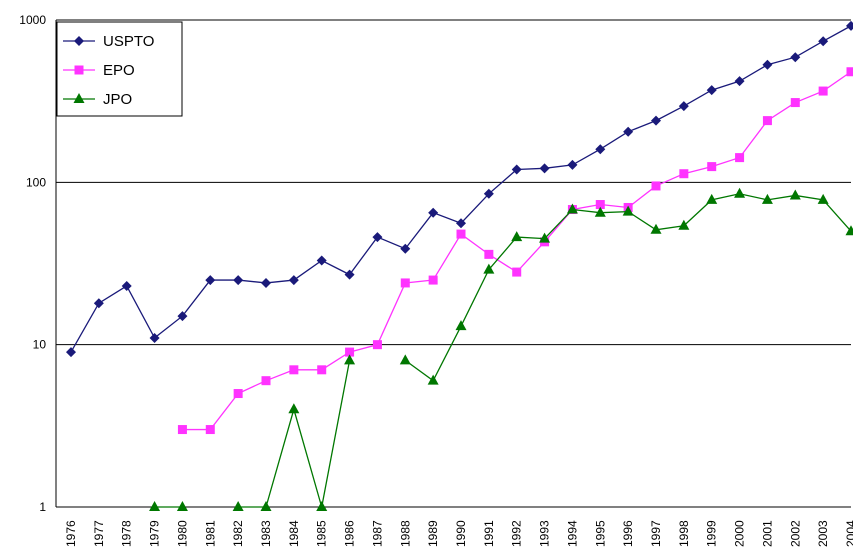 The height and width of the screenshot is (551, 853). What do you see at coordinates (182, 533) in the screenshot?
I see `x-tick-label: 1980` at bounding box center [182, 533].